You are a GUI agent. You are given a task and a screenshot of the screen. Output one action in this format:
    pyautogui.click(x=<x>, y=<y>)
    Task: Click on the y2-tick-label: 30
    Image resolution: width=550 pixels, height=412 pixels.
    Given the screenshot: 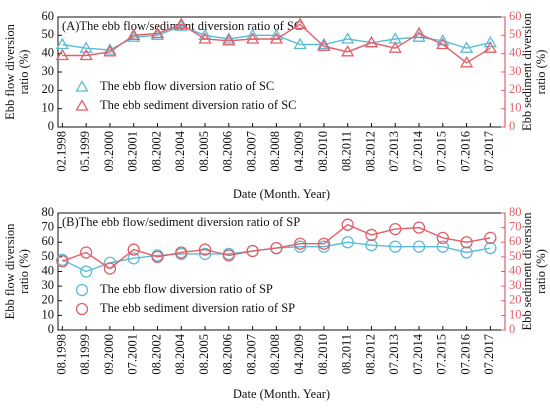 What is the action you would take?
    pyautogui.click(x=515, y=71)
    